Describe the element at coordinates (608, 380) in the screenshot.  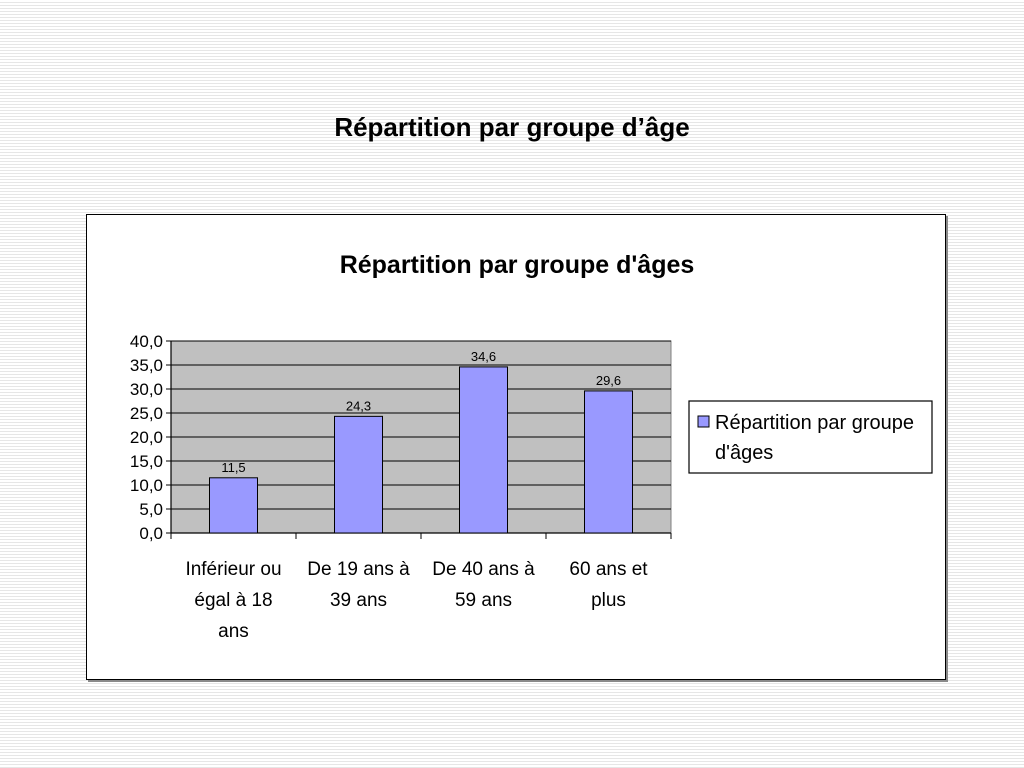
I see `data-label: 29,6` at that location.